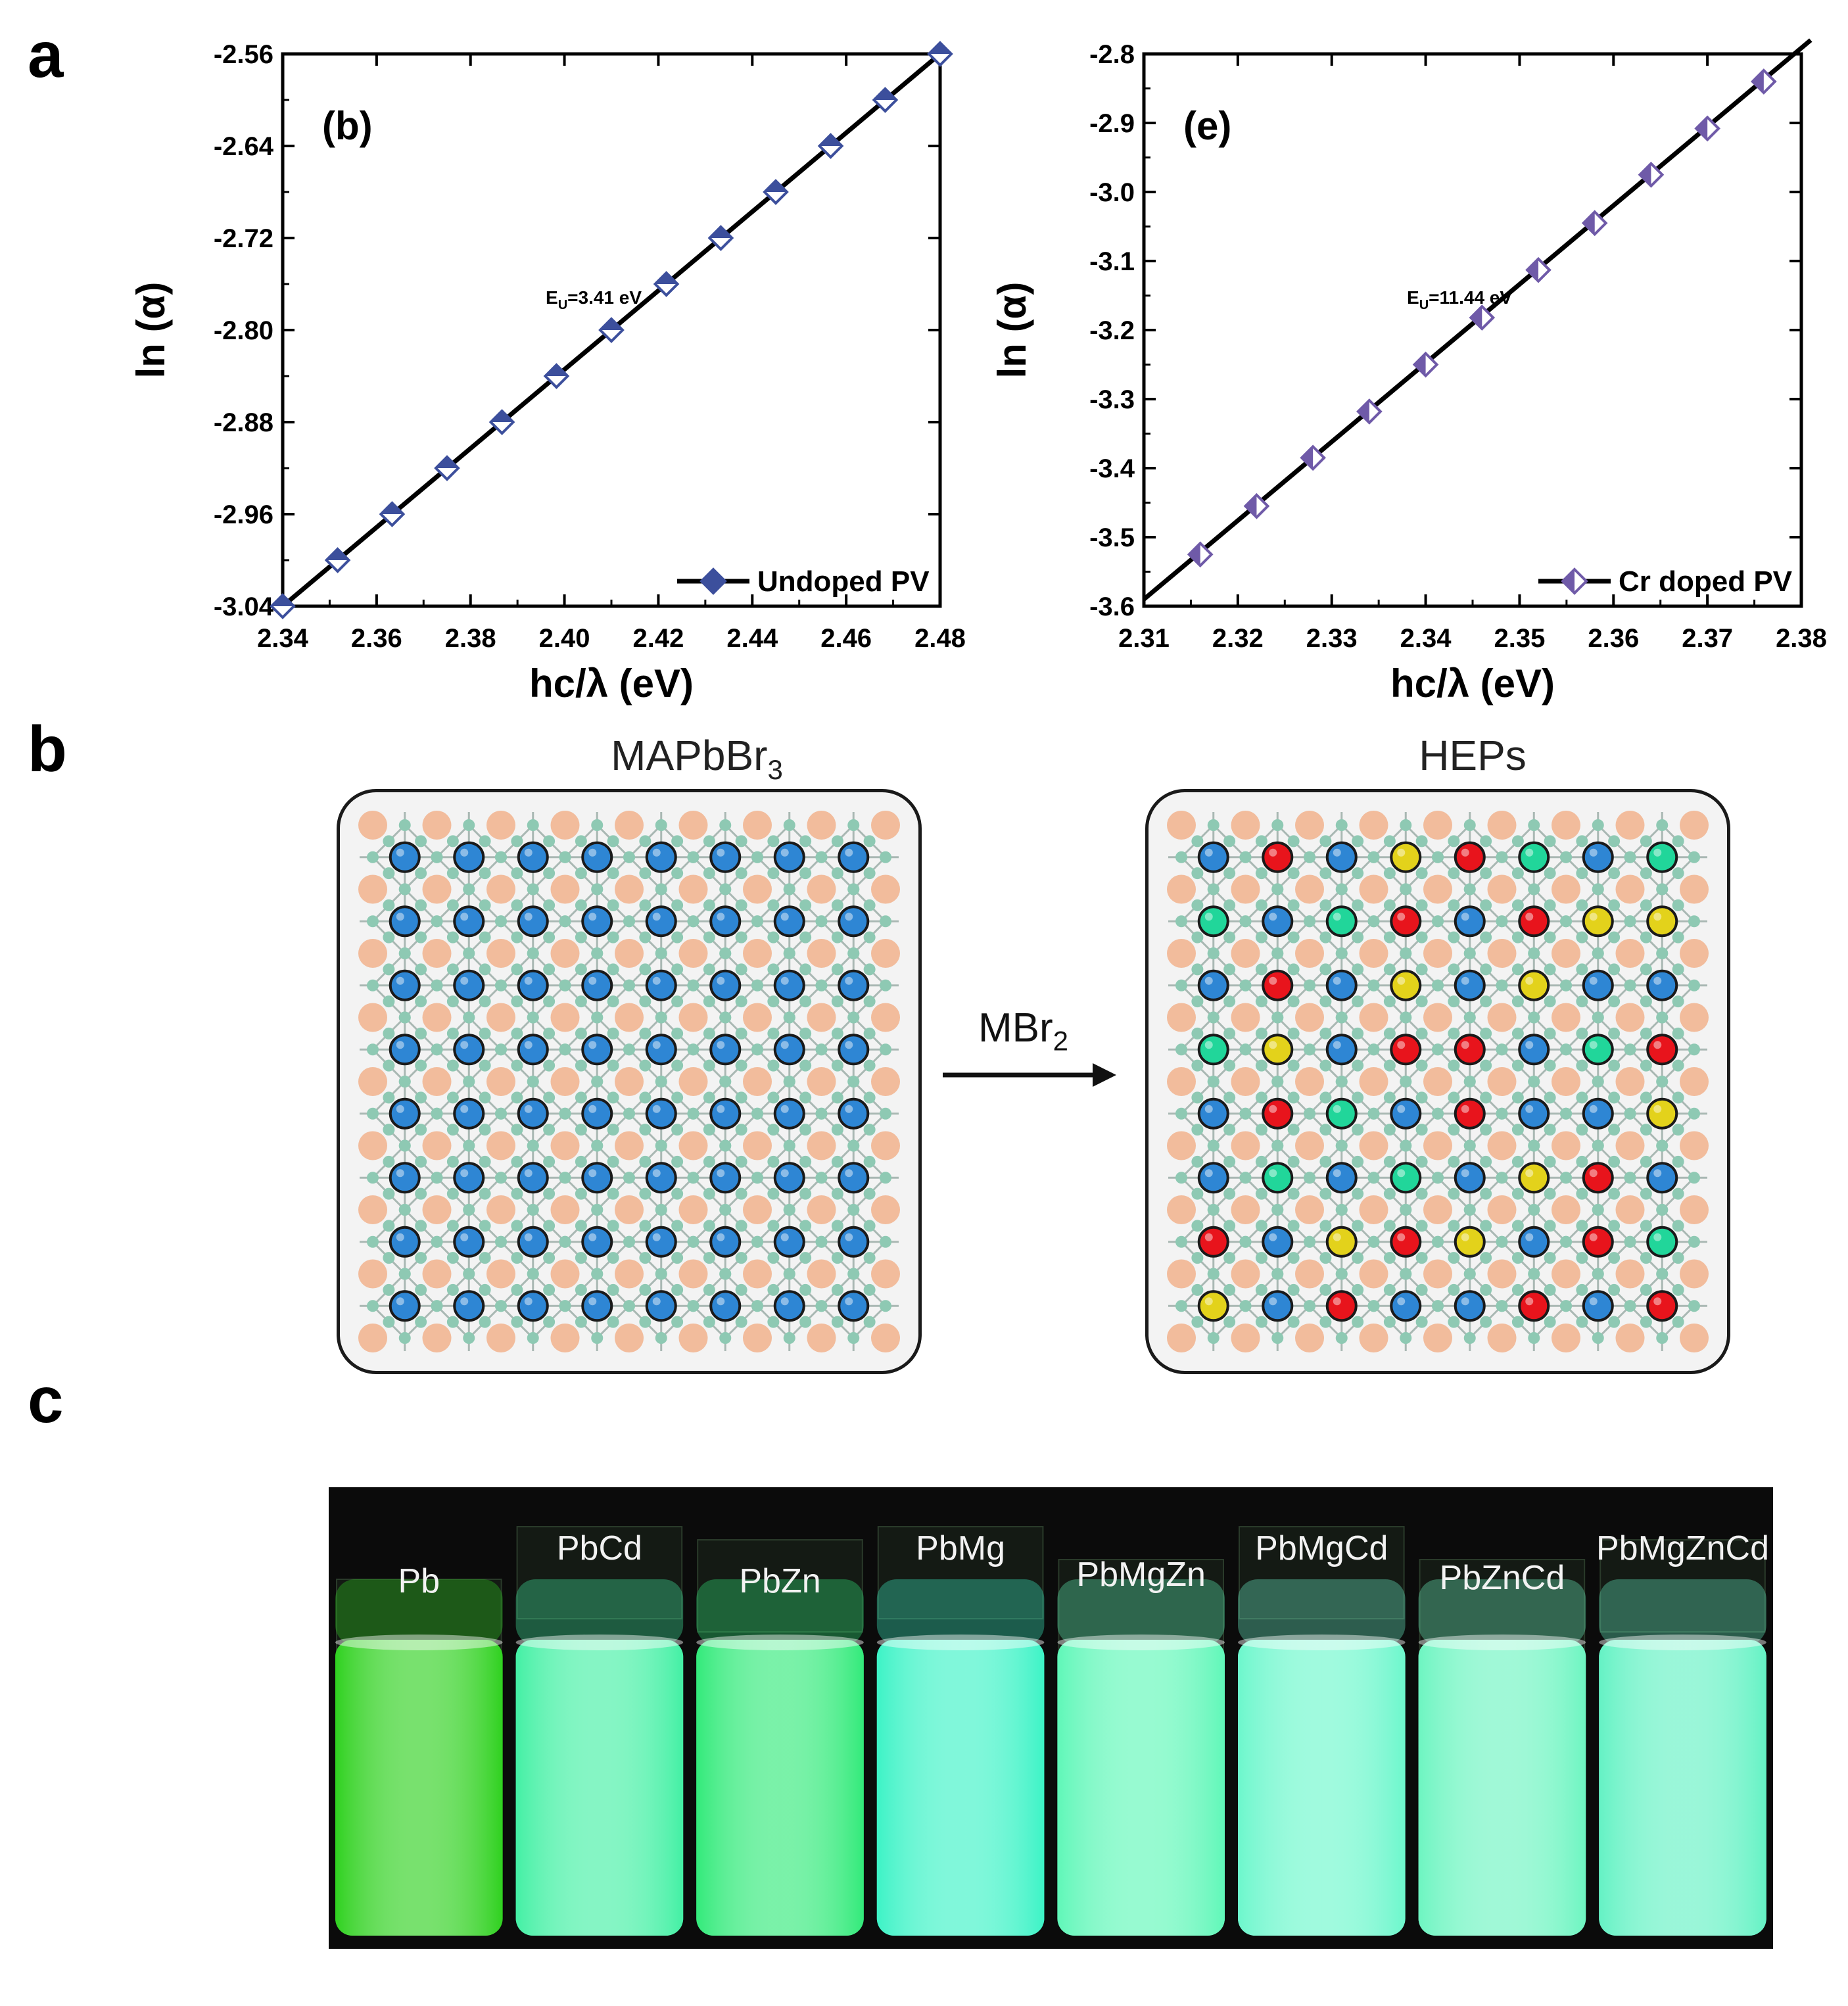  Describe the element at coordinates (243, 422) in the screenshot. I see `y-tick-label: -2.88` at that location.